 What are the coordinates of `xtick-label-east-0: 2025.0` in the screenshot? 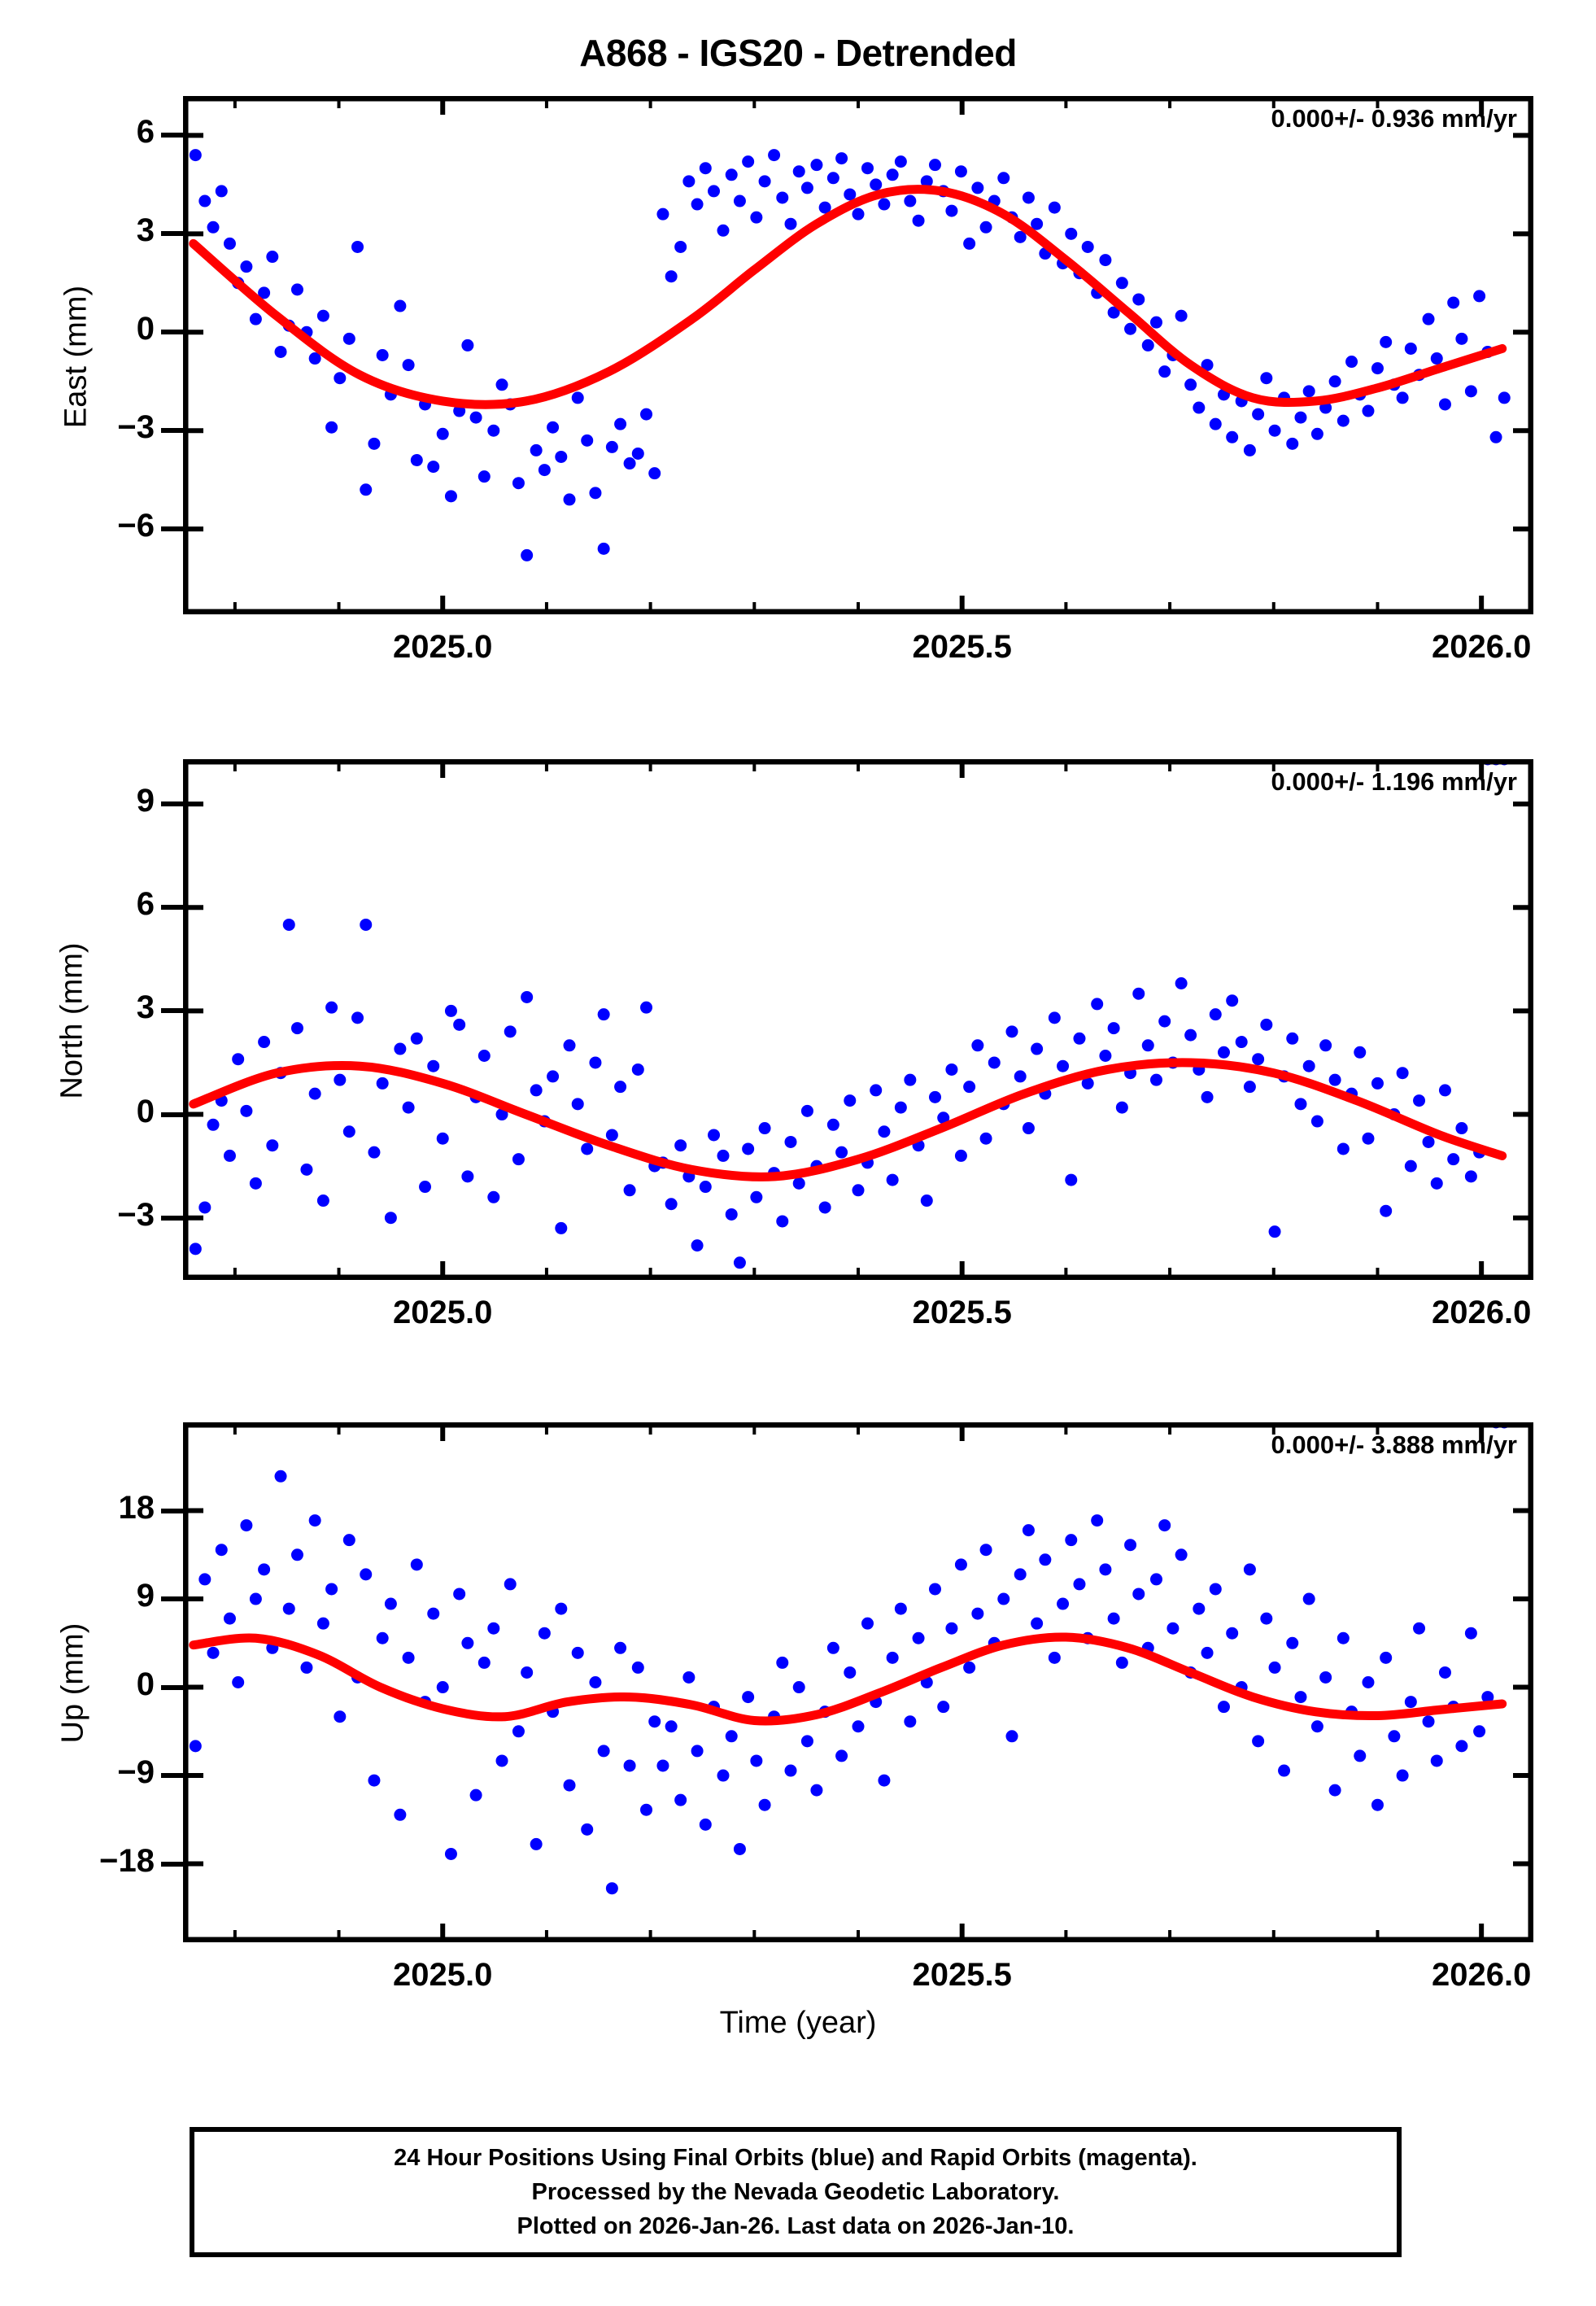 It's located at (443, 647).